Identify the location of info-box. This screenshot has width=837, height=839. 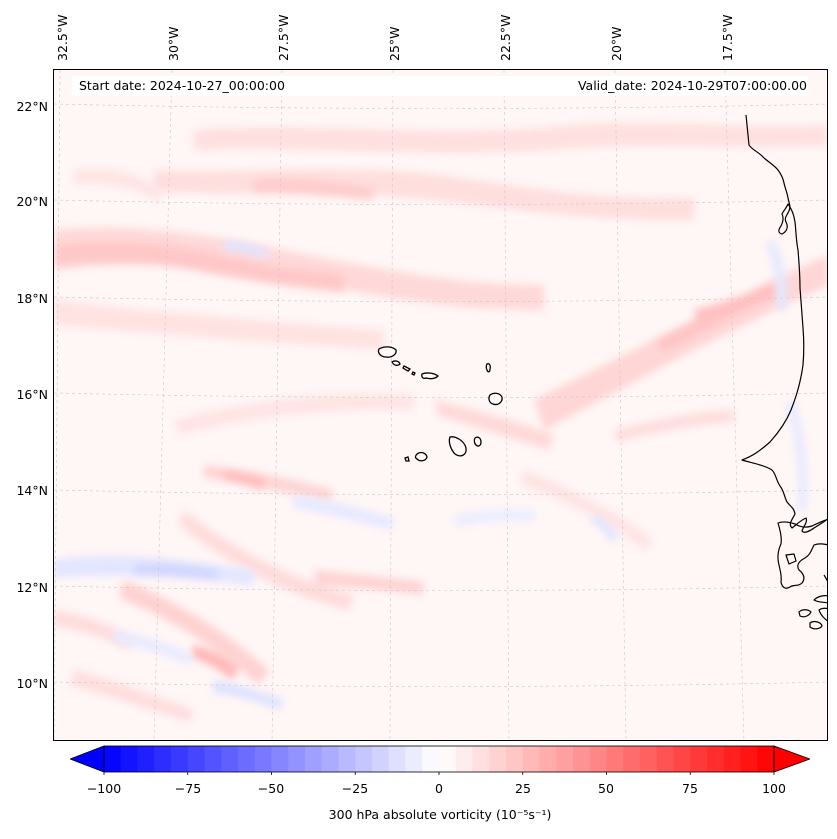
(440, 86).